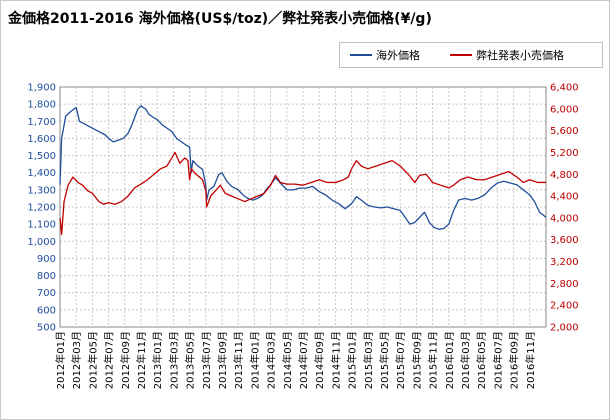 This screenshot has width=610, height=420. I want to click on y-left-tick-label: 1,600, so click(41, 139).